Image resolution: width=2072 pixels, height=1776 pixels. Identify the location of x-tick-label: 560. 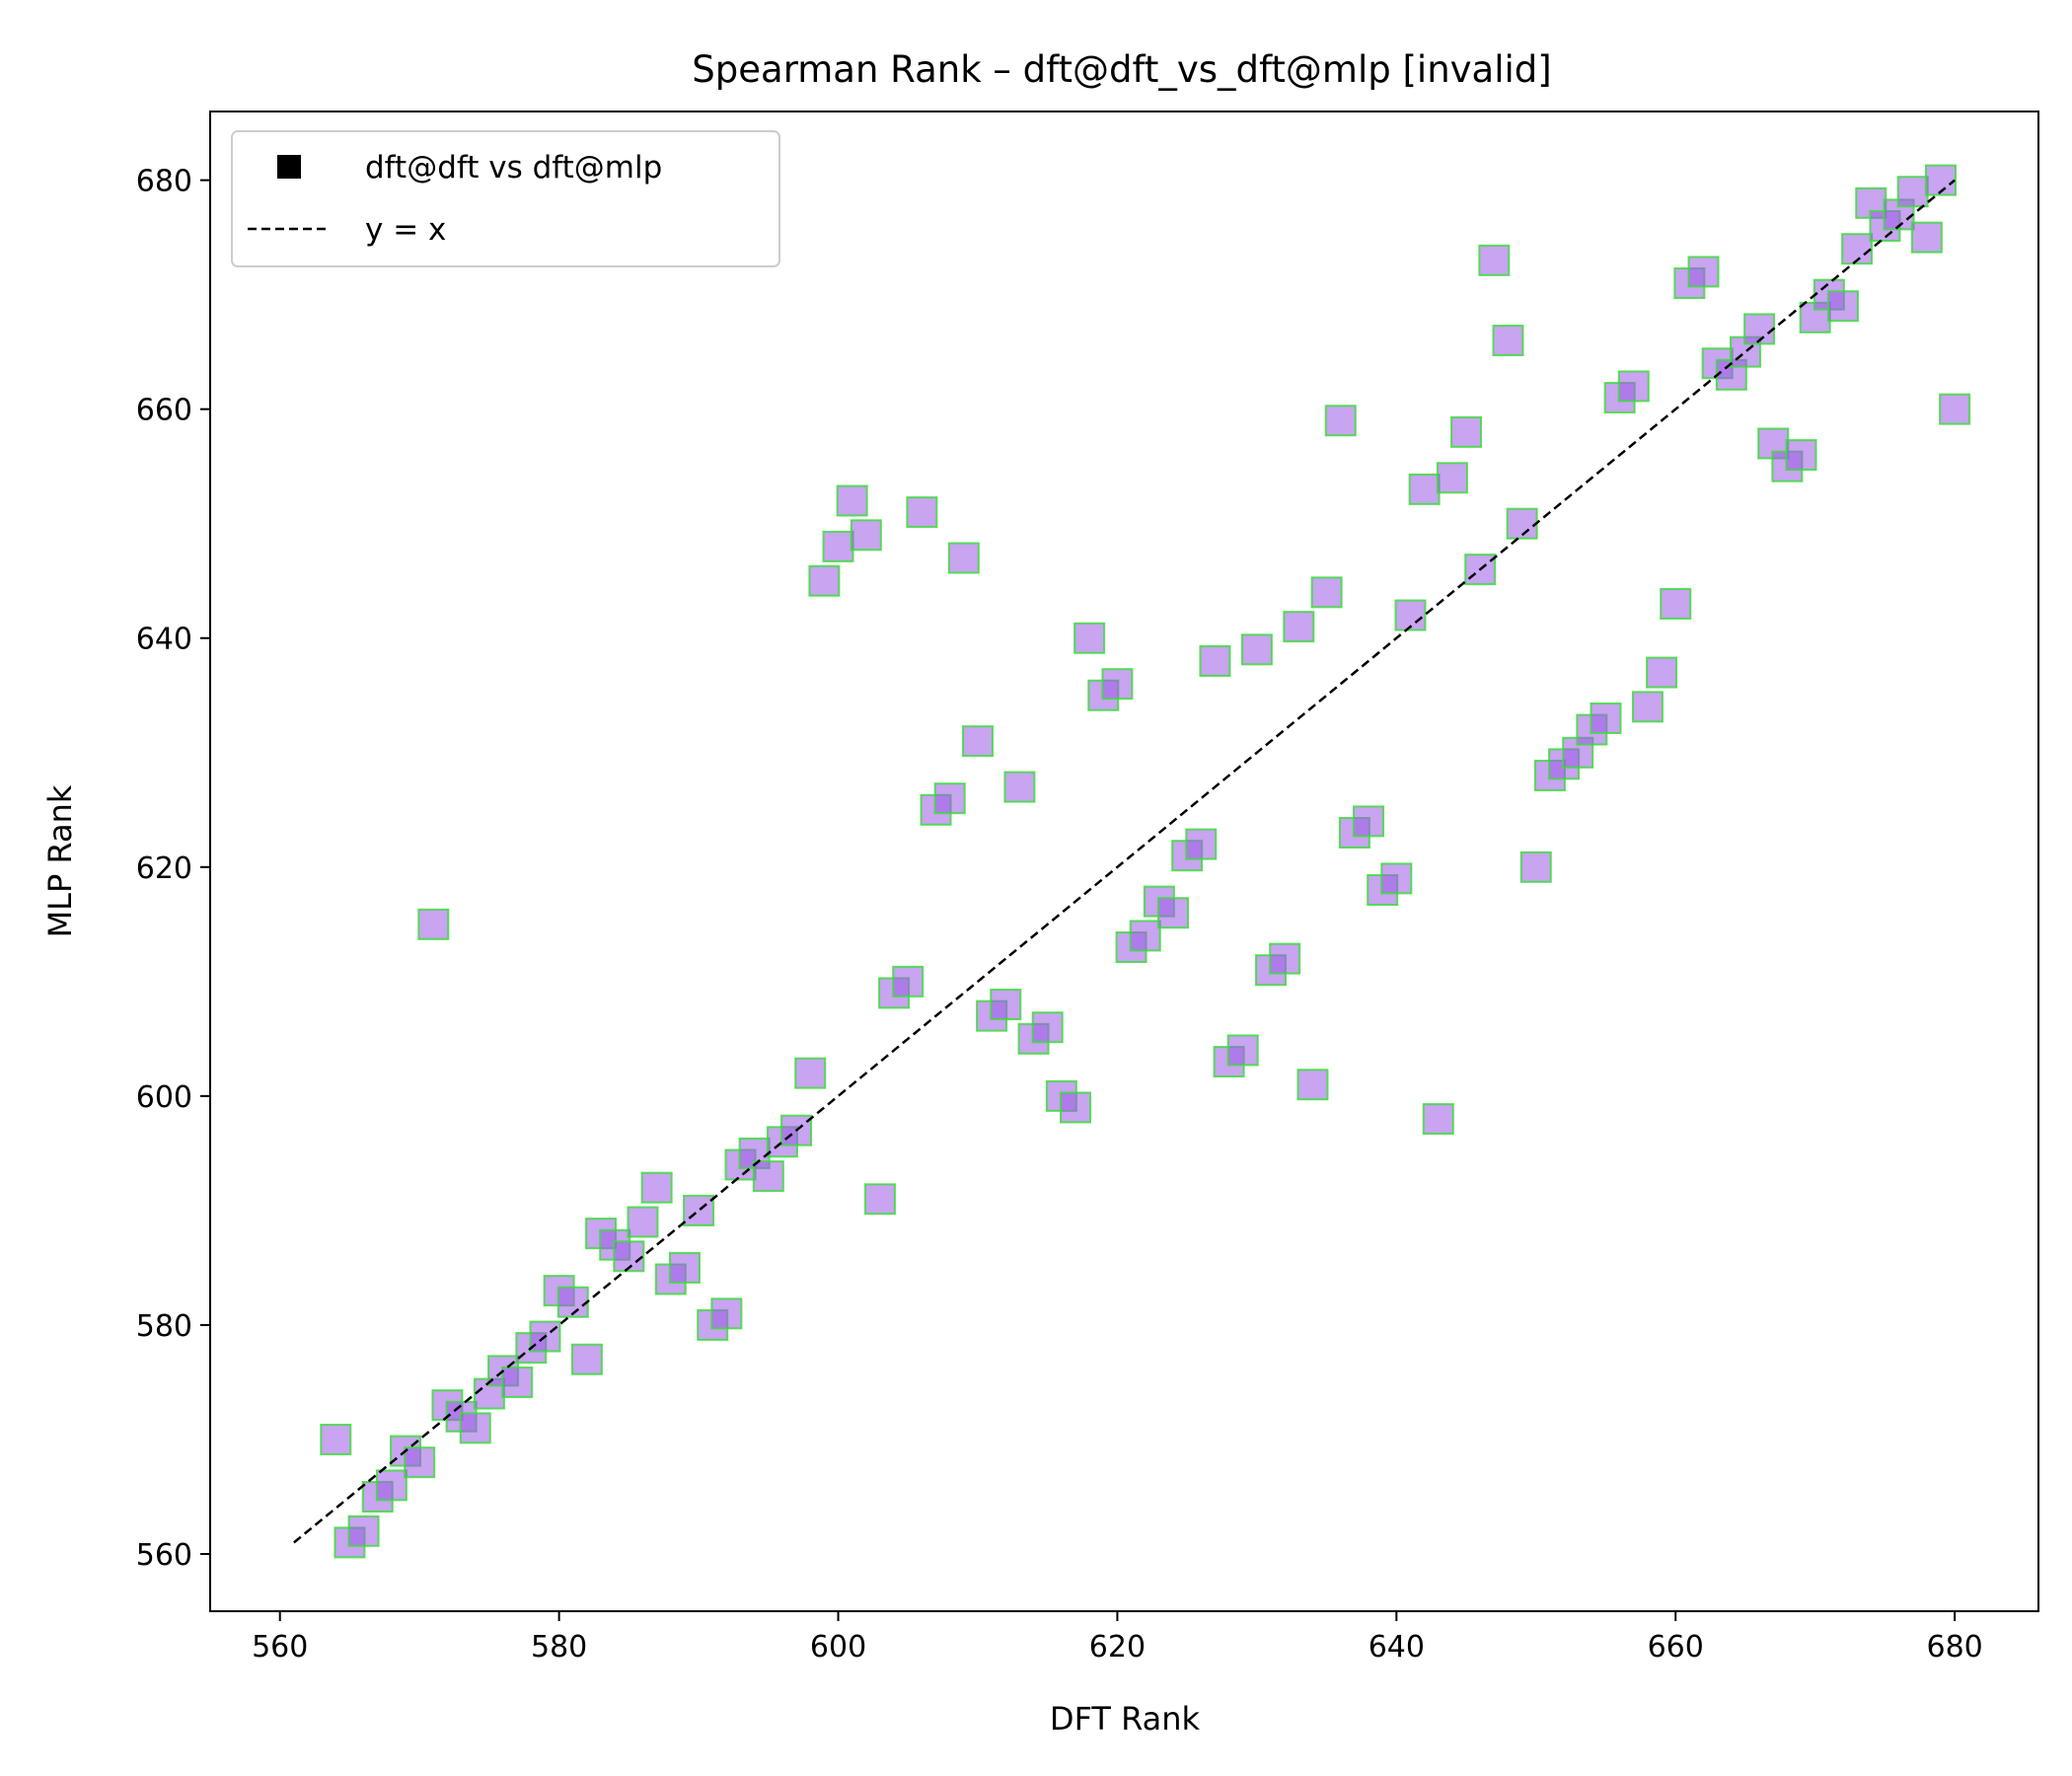
(280, 1647).